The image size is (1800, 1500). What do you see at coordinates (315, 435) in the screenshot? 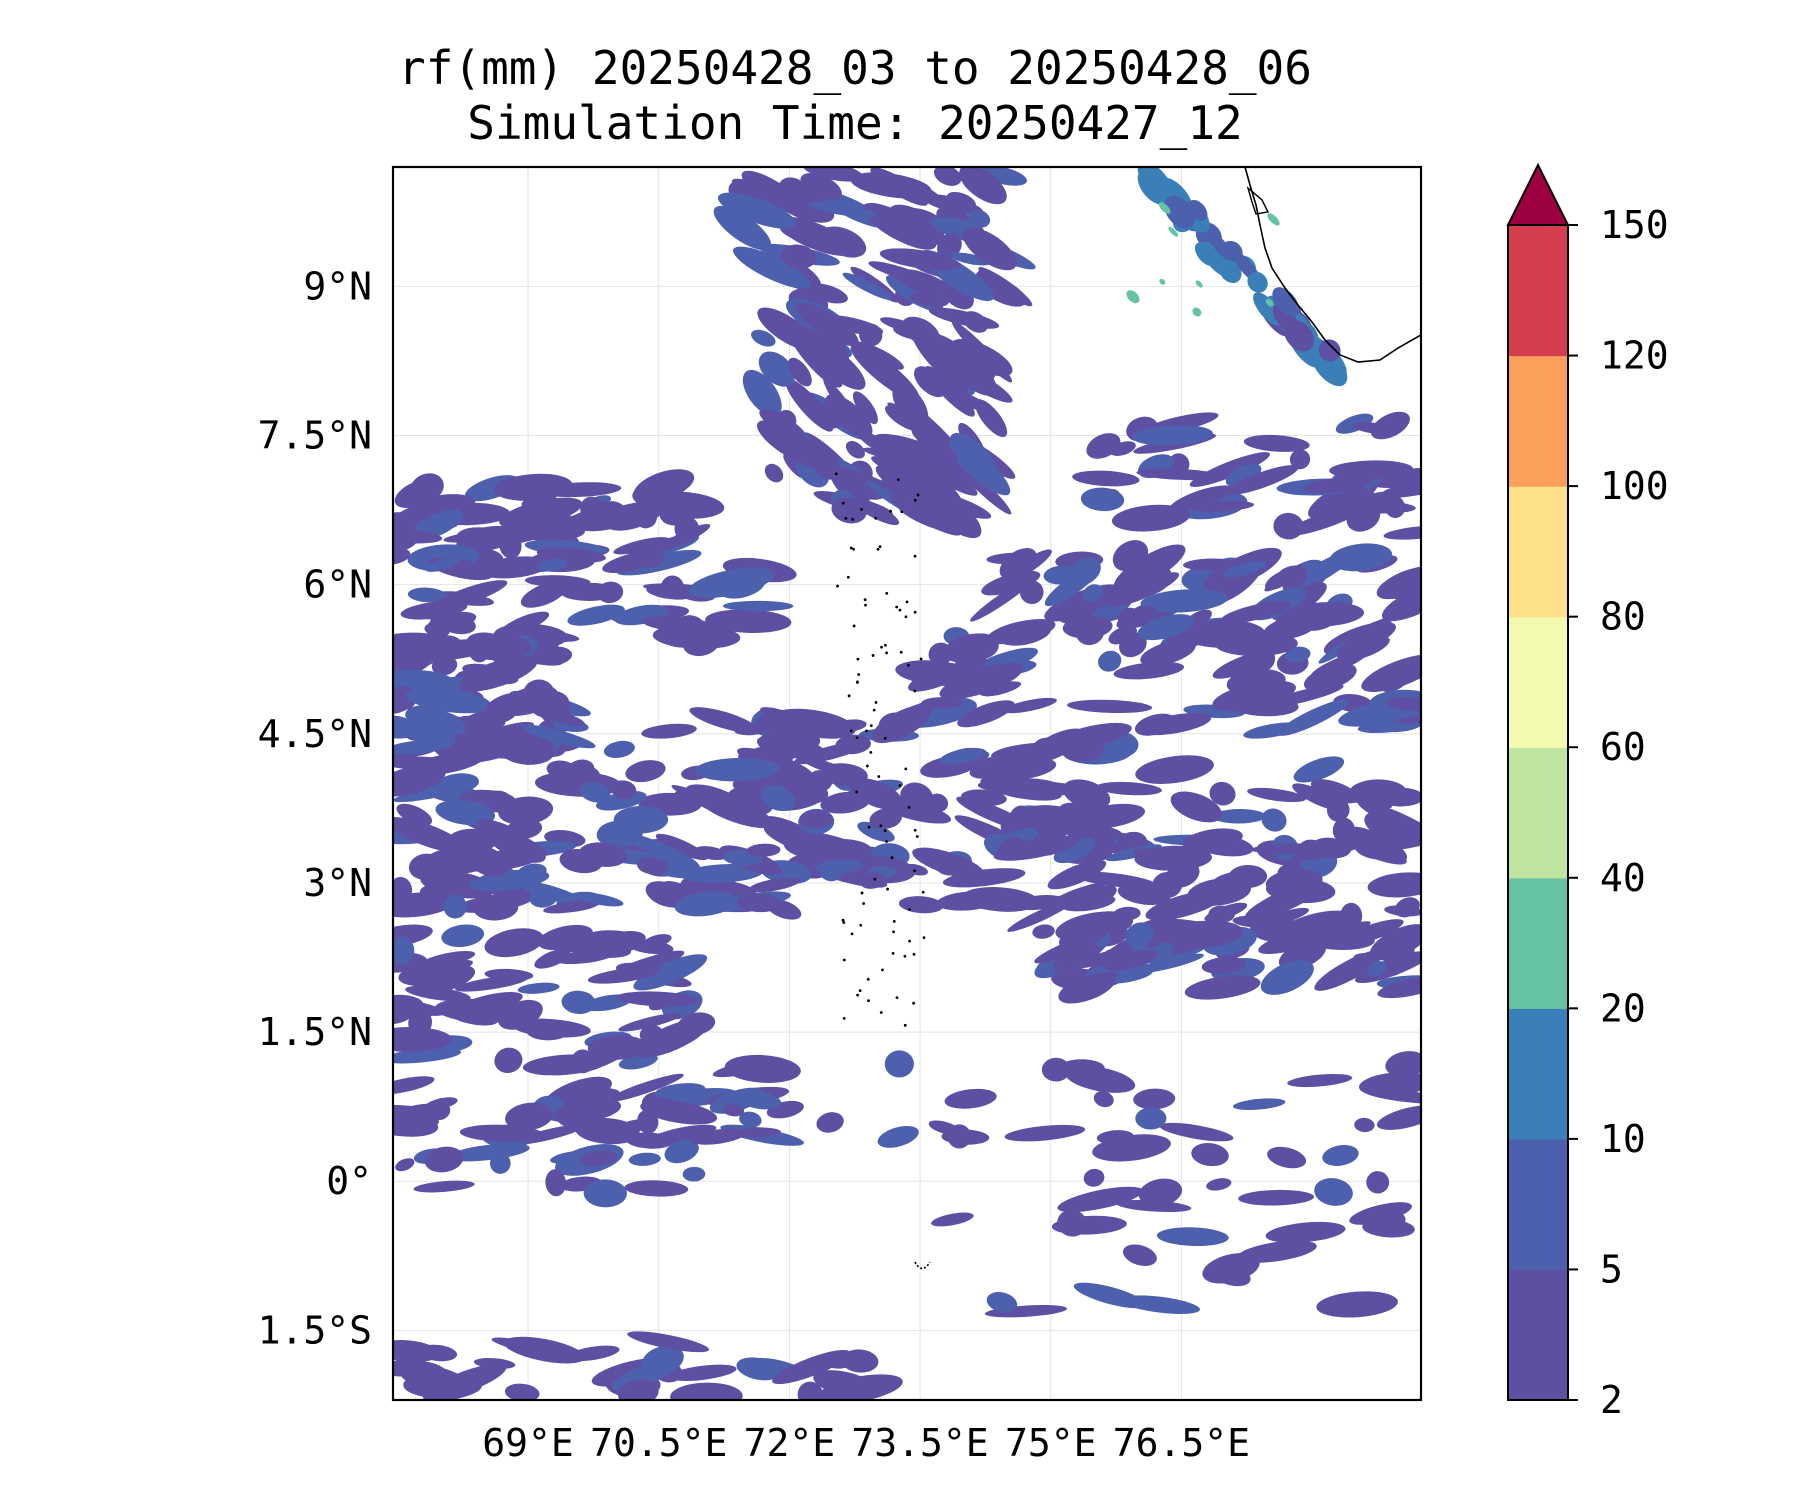
I see `lat-tick-label: 7.5°N` at bounding box center [315, 435].